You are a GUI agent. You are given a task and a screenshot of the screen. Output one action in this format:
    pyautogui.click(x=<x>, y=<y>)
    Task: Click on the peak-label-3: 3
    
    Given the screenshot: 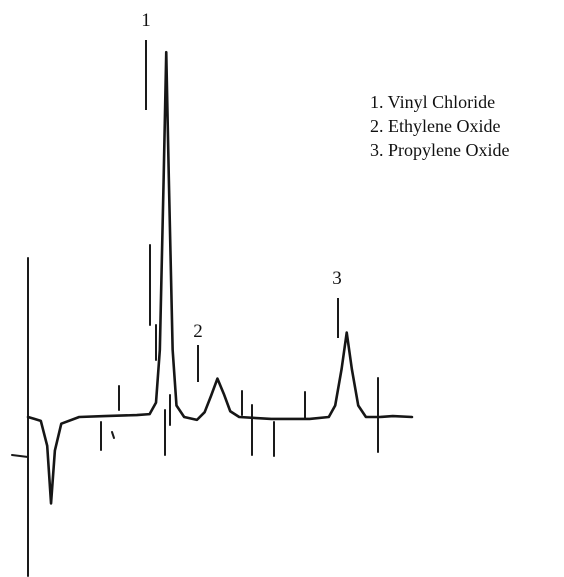 What is the action you would take?
    pyautogui.click(x=337, y=278)
    